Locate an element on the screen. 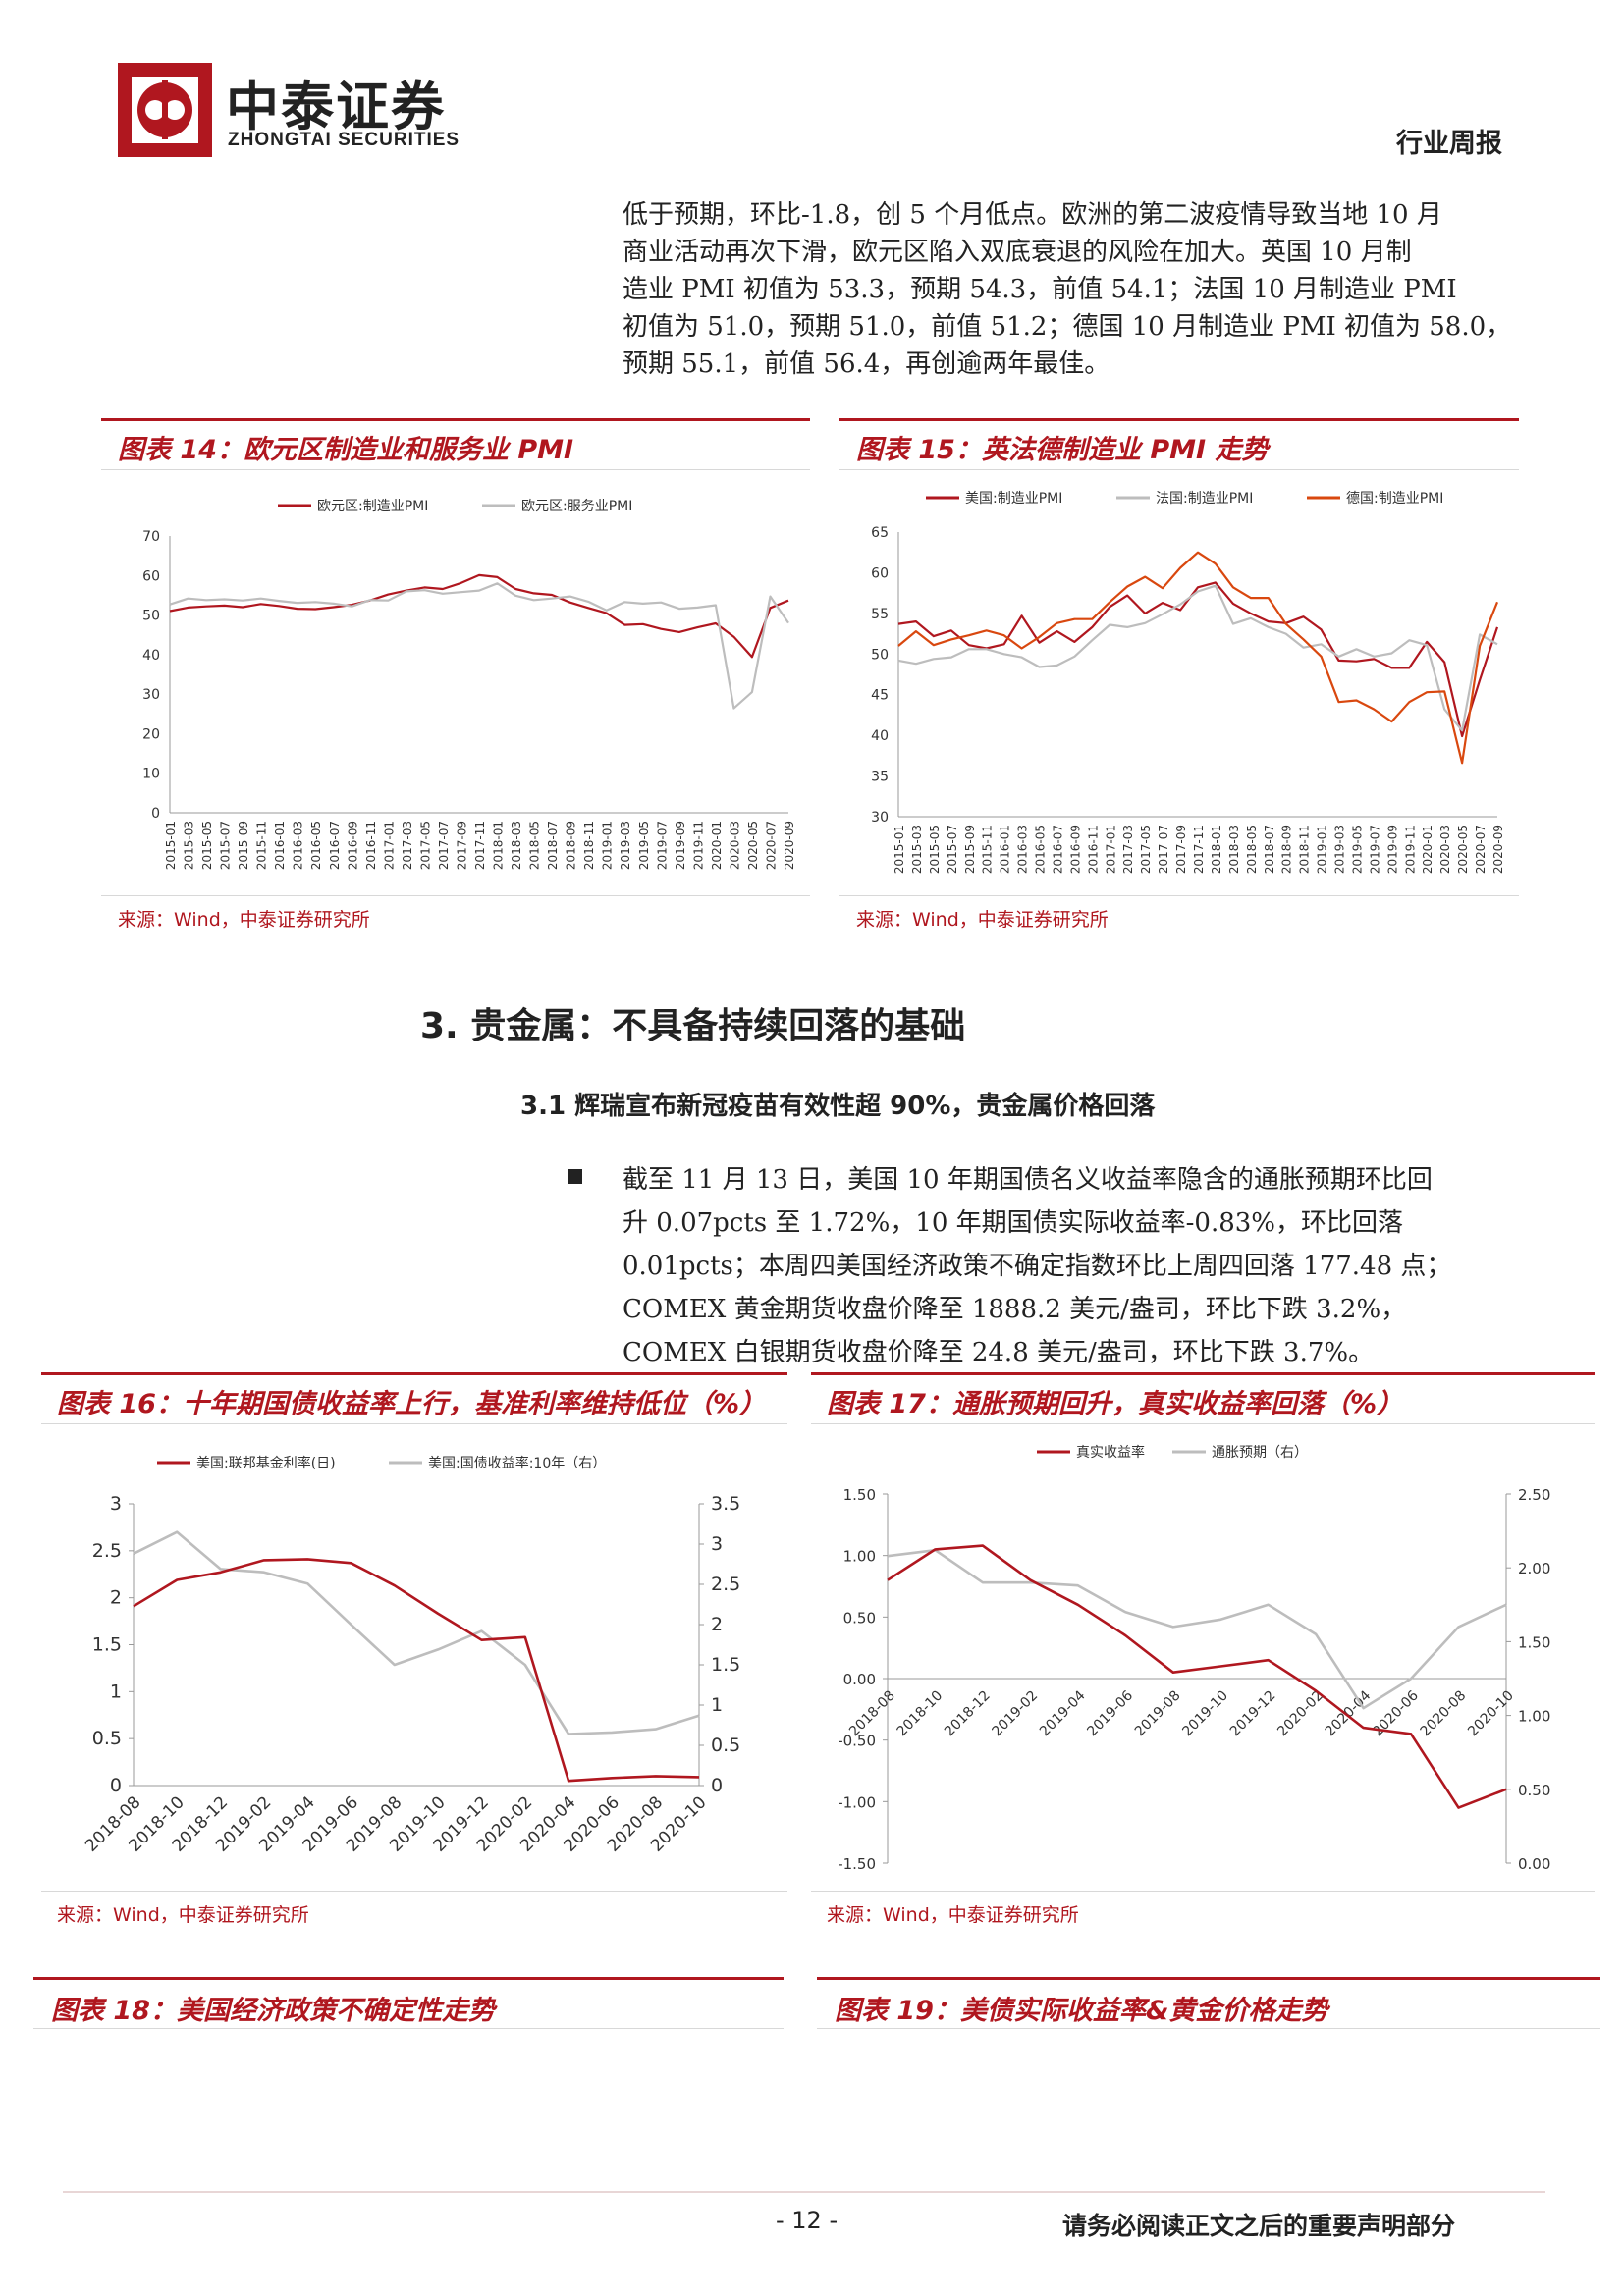  fig16-ytick-right-label-2: 1 is located at coordinates (717, 1705).